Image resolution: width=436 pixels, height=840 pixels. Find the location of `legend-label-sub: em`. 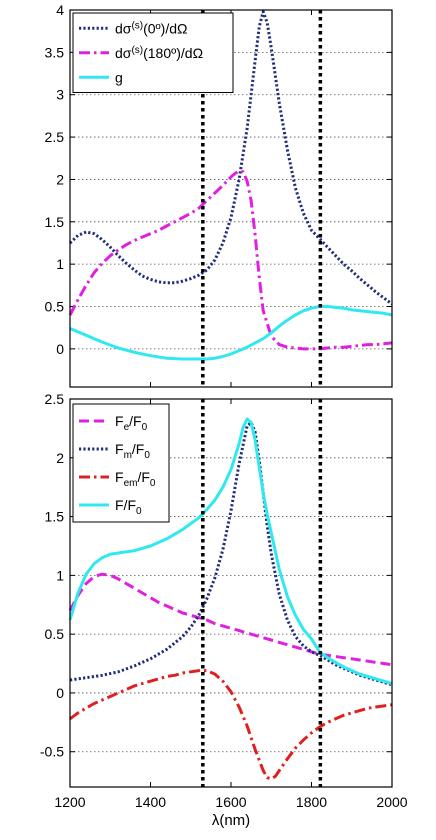

legend-label-sub: em is located at coordinates (131, 483).